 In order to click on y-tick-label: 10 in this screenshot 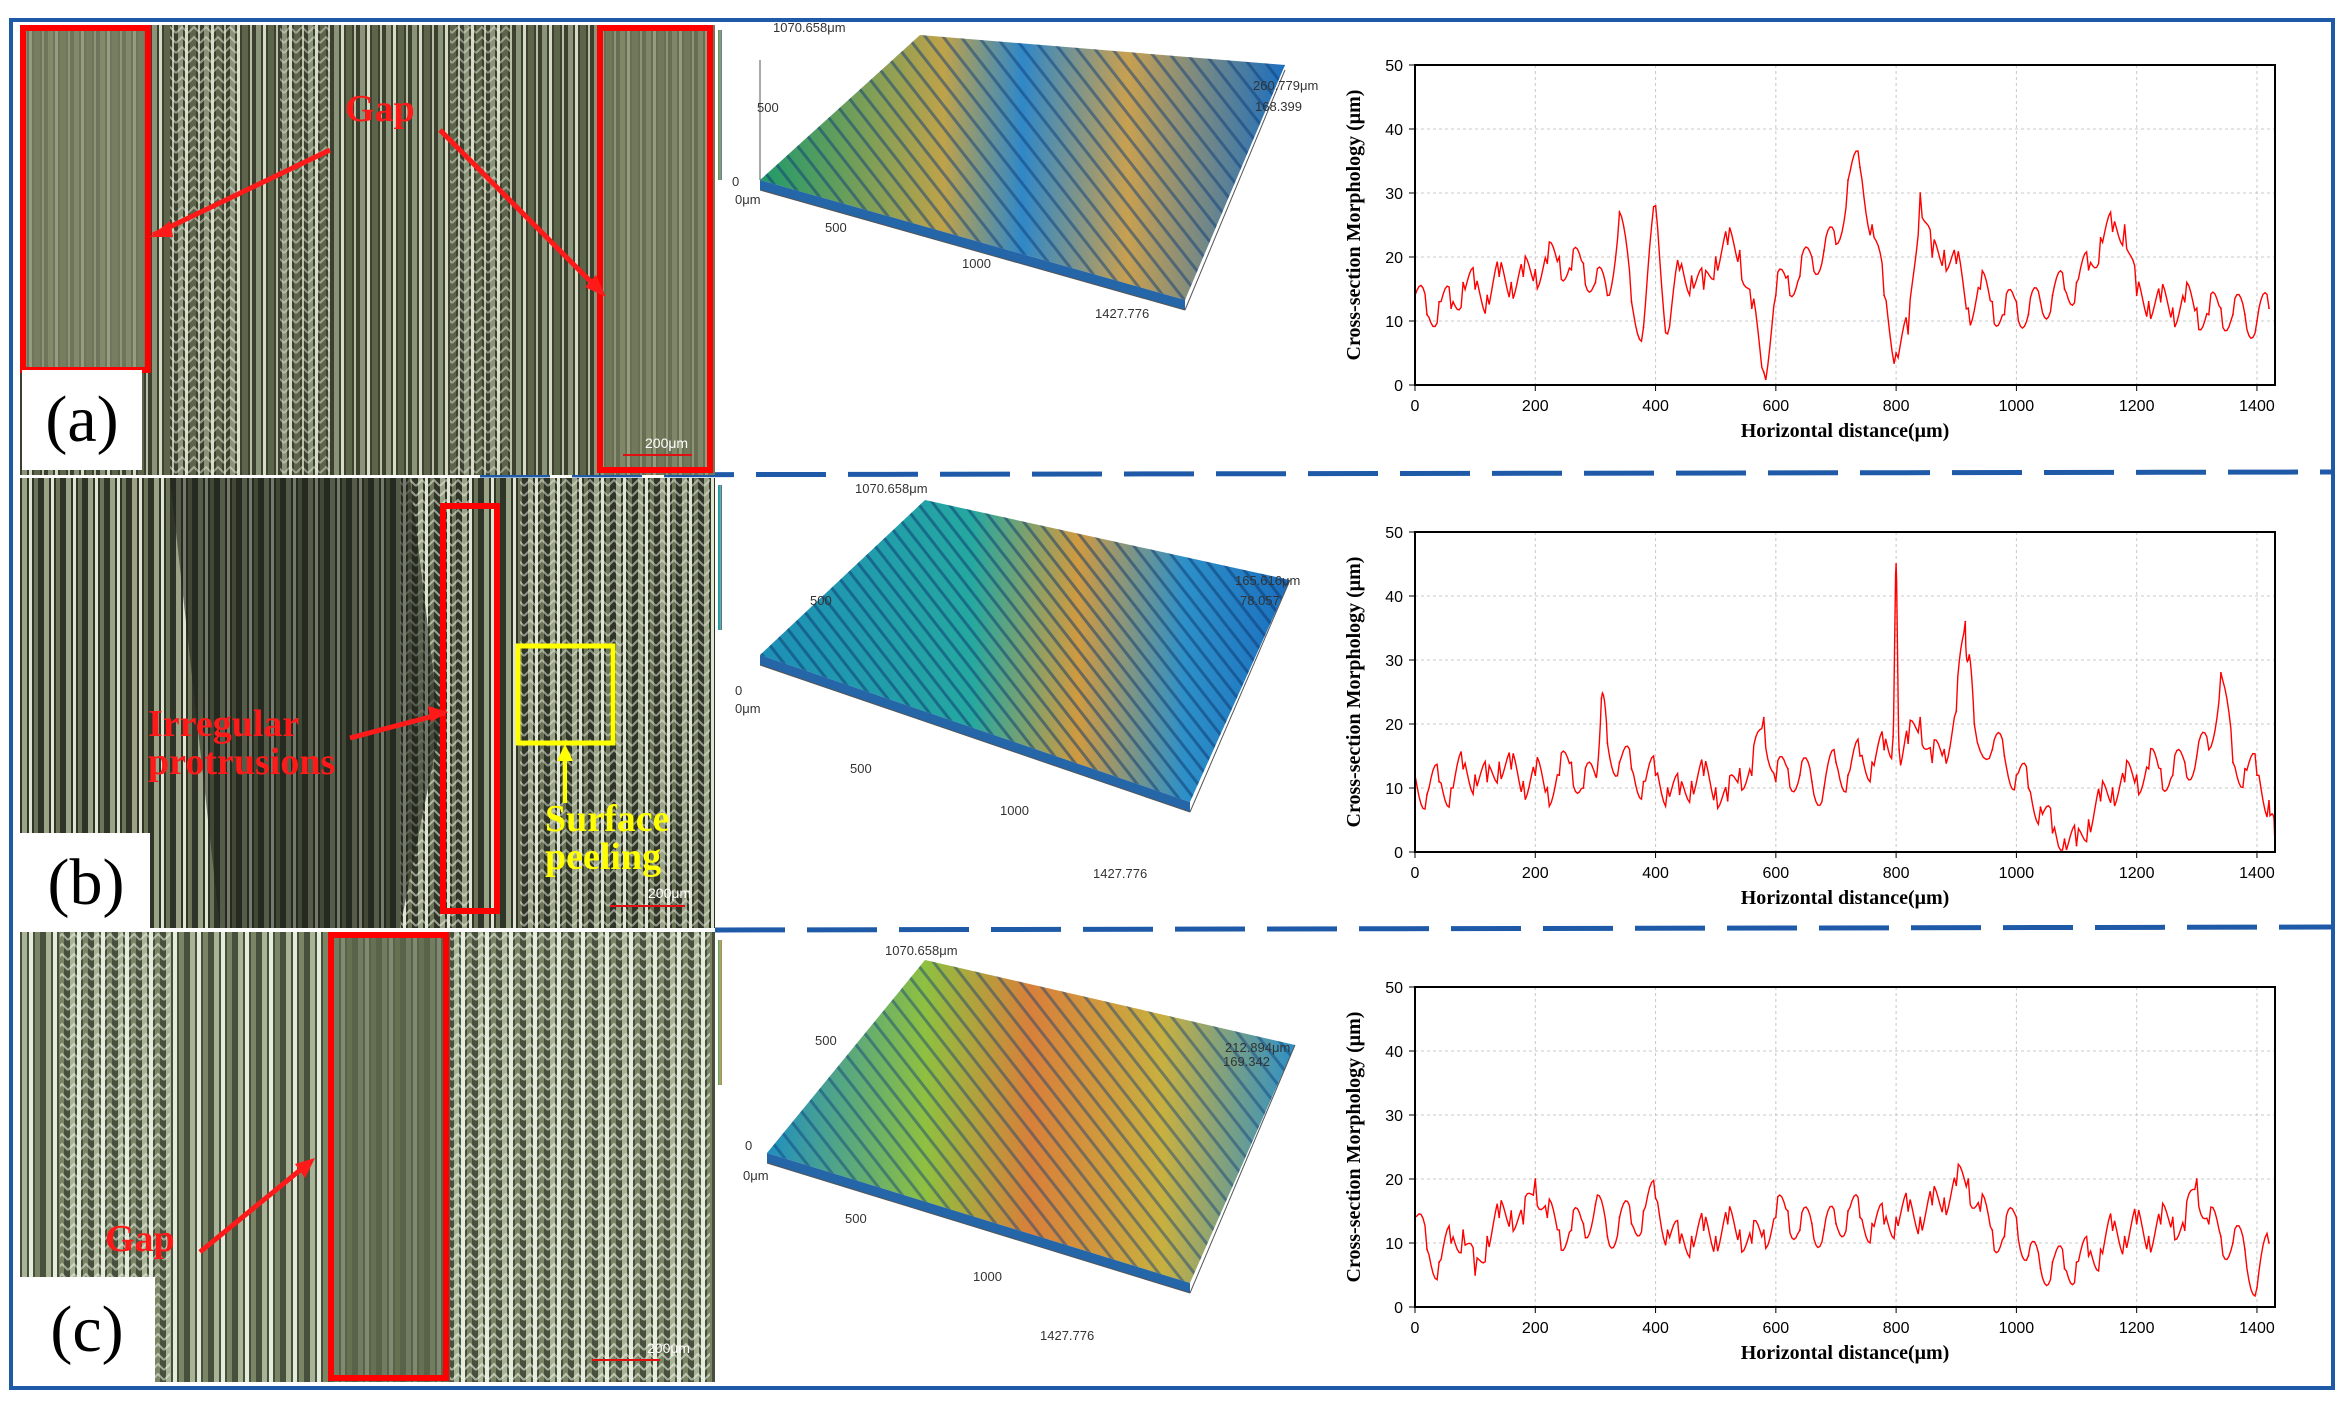, I will do `click(1394, 789)`.